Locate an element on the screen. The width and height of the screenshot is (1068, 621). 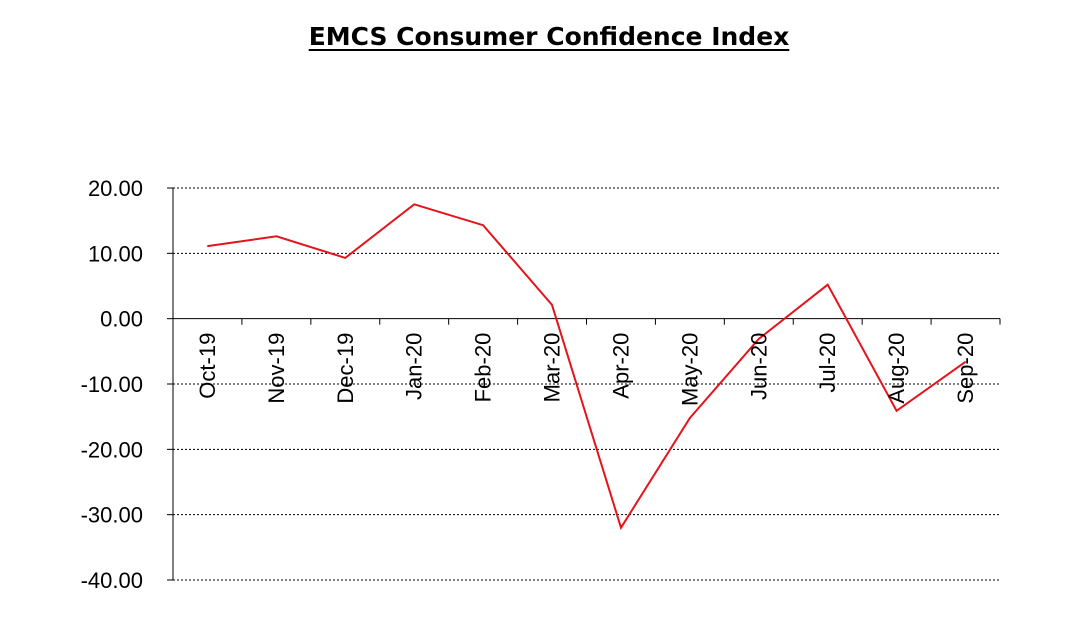
x-tick-label: Apr-20 is located at coordinates (620, 366).